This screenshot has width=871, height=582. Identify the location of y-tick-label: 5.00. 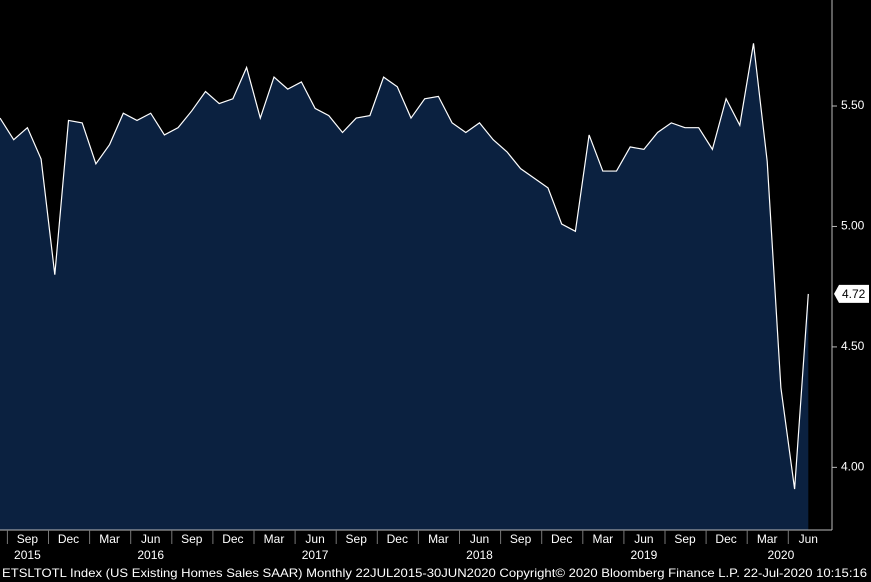
(853, 226).